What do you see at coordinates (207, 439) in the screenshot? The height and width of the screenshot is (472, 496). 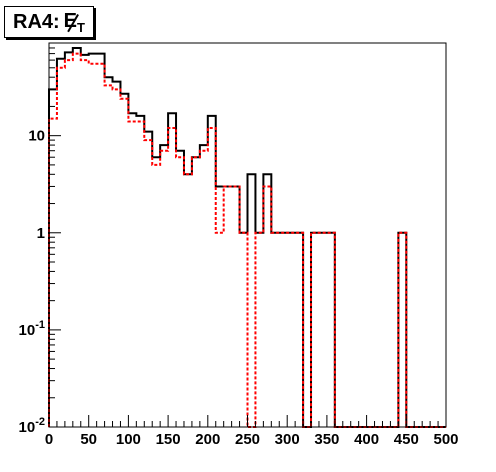 I see `x-tick-label: 200` at bounding box center [207, 439].